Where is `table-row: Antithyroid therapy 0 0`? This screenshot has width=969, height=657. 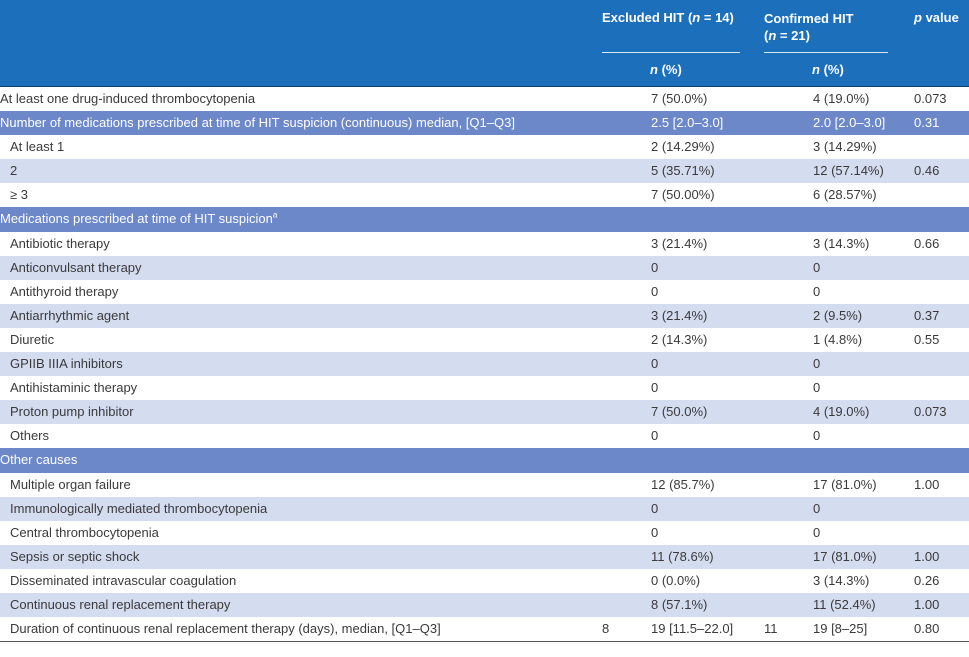
table-row: Antithyroid therapy 0 0 is located at coordinates (484, 291).